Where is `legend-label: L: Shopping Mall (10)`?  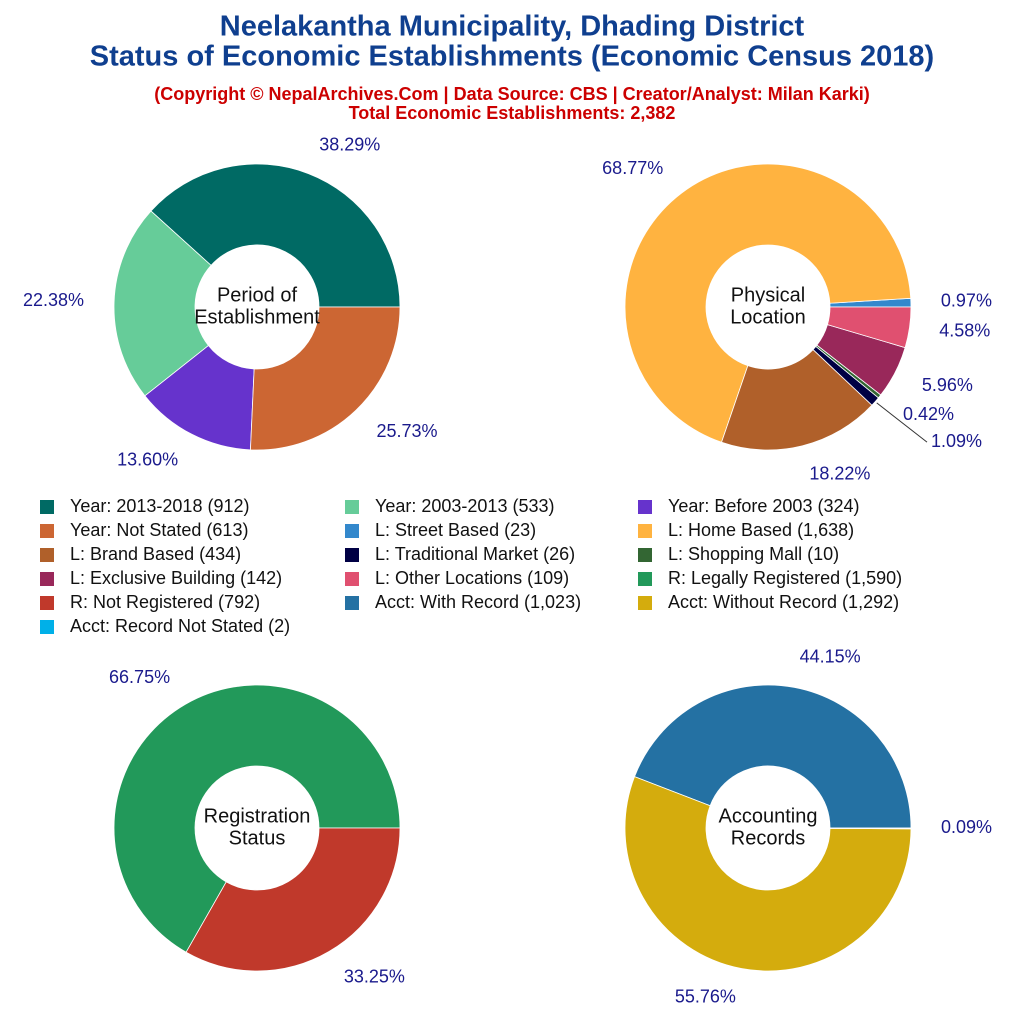 legend-label: L: Shopping Mall (10) is located at coordinates (753, 554).